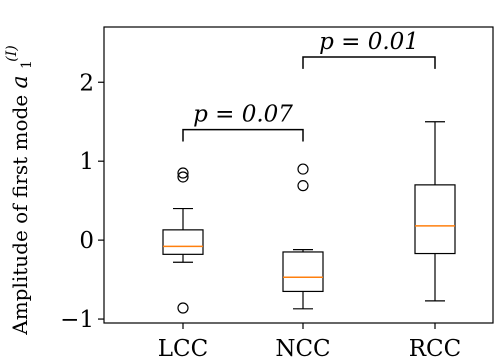 The width and height of the screenshot is (496, 361). What do you see at coordinates (20, 215) in the screenshot?
I see `y-axis-label-words: Amplitude of first mode` at bounding box center [20, 215].